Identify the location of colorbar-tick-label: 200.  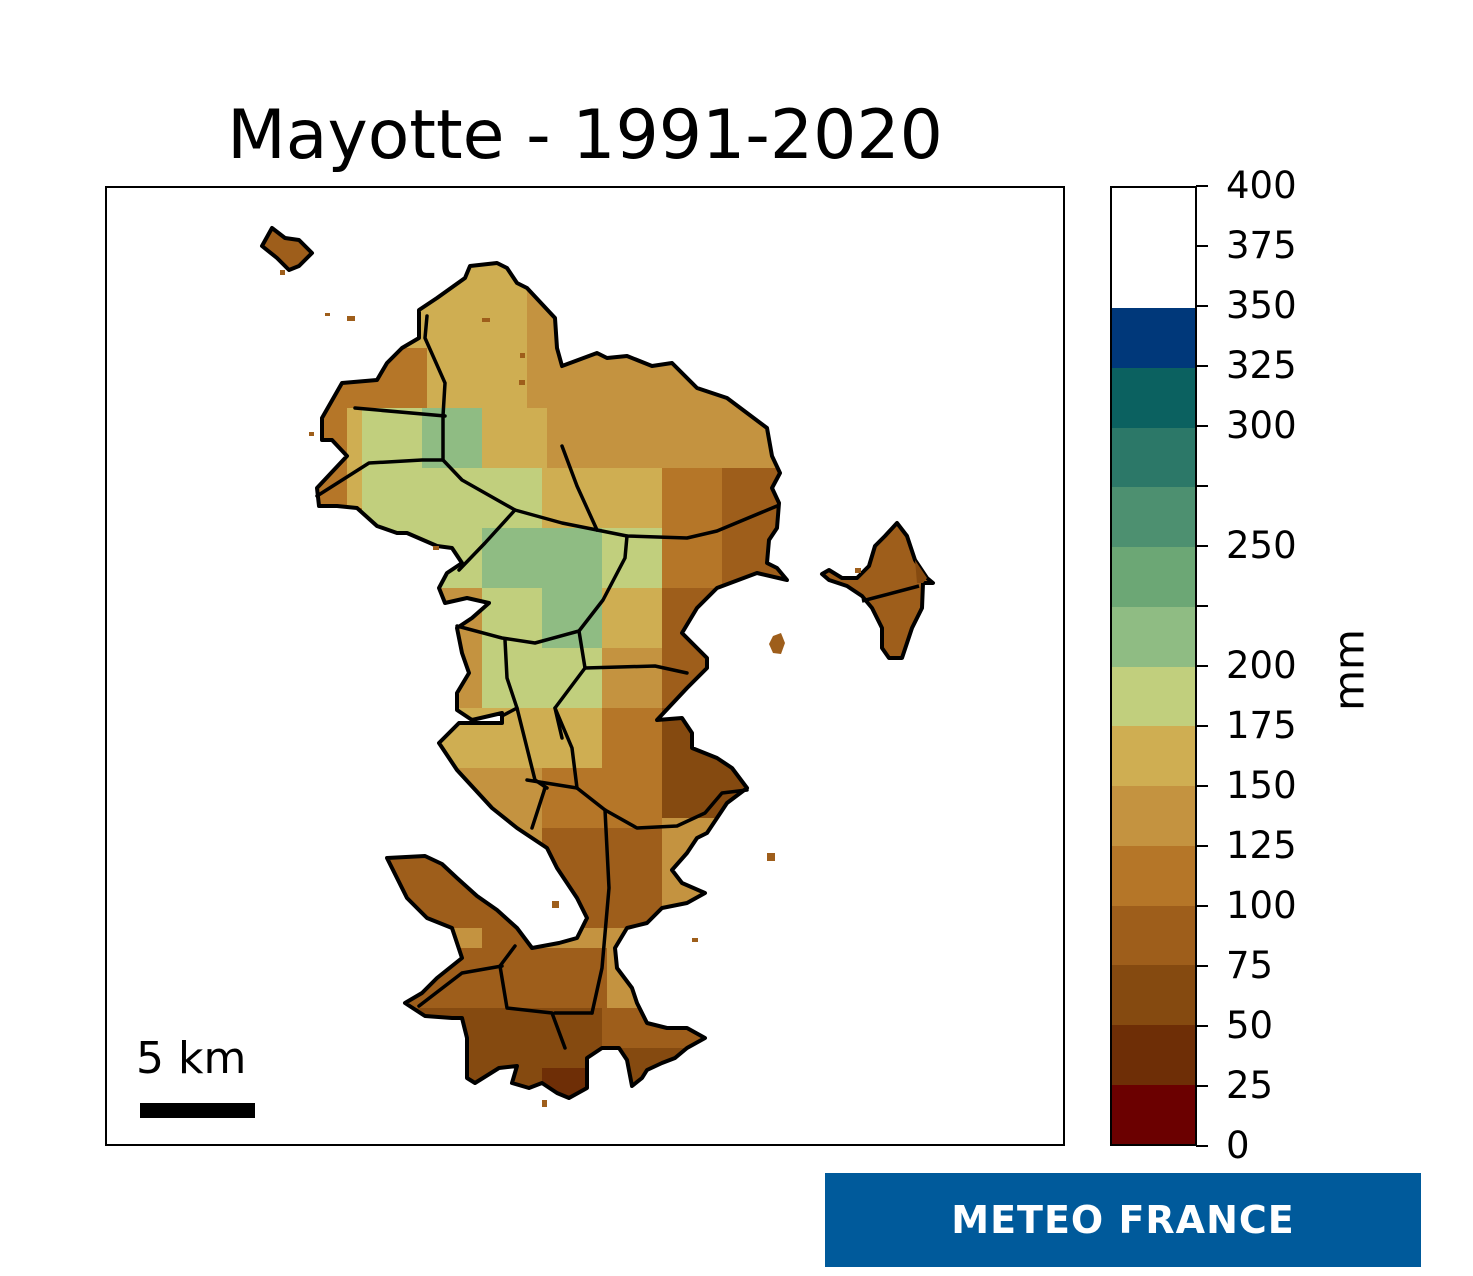
(1261, 665).